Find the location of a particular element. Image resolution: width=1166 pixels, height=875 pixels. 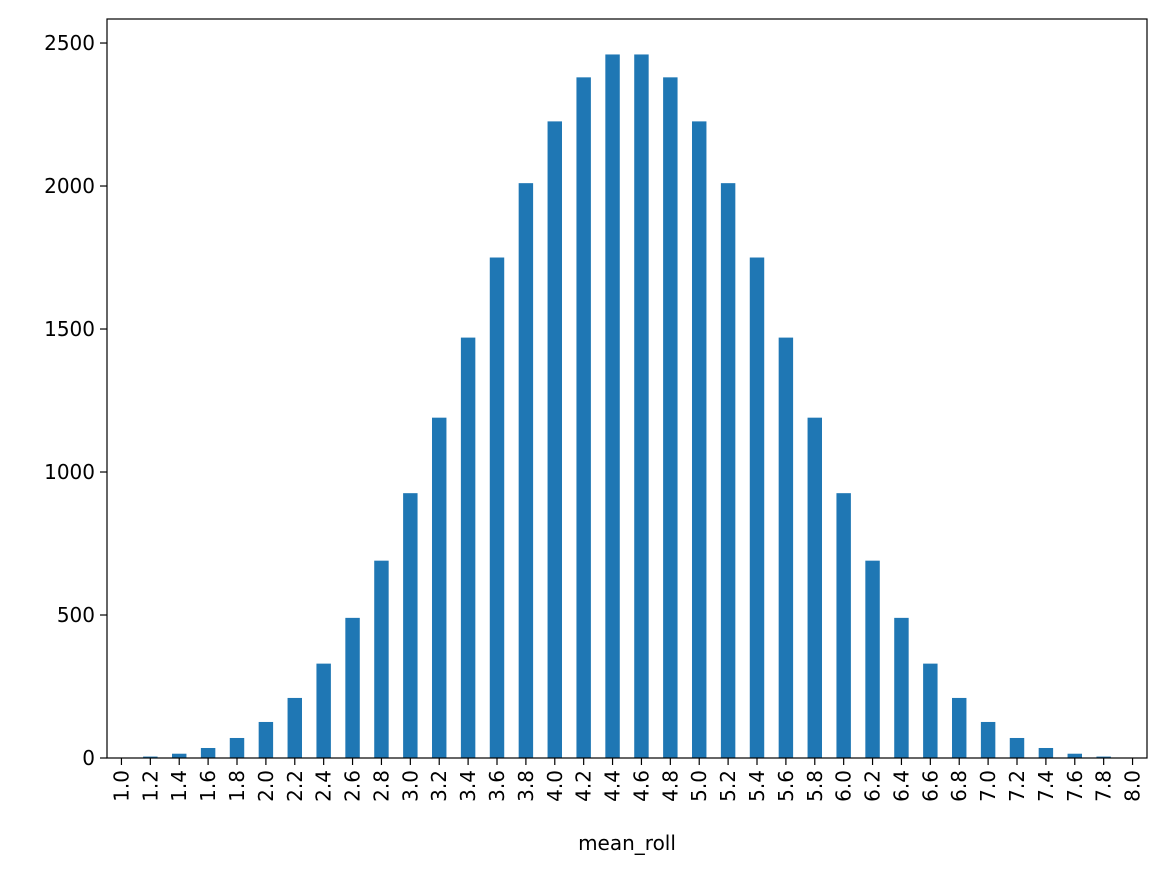

x-axis-label: mean_roll is located at coordinates (627, 843).